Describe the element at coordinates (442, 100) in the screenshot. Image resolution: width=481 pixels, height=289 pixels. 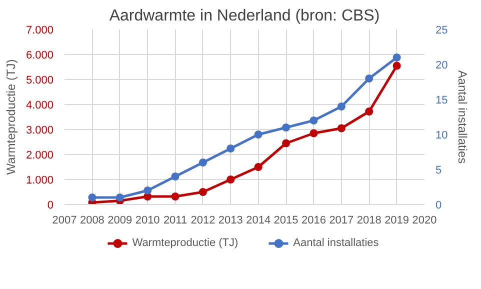
I see `y2-tick-label: 15` at that location.